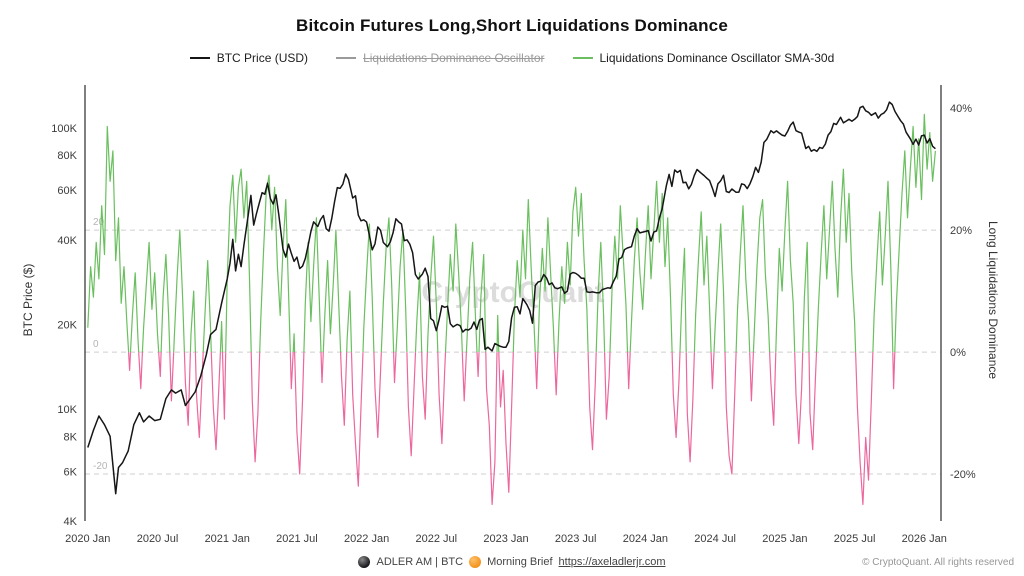 The width and height of the screenshot is (1024, 576). What do you see at coordinates (346, 58) in the screenshot?
I see `legend-swatch-oscillator-icon` at bounding box center [346, 58].